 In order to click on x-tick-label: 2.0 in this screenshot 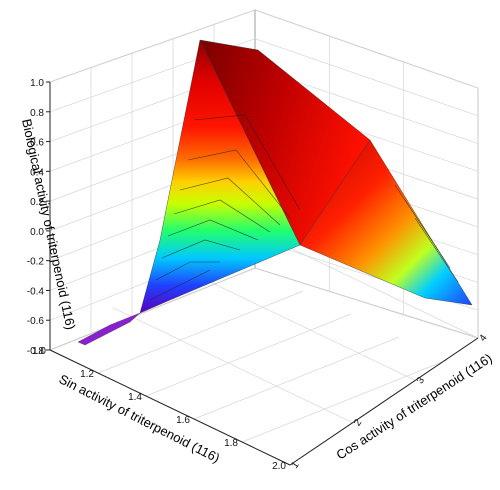, I will do `click(279, 466)`.